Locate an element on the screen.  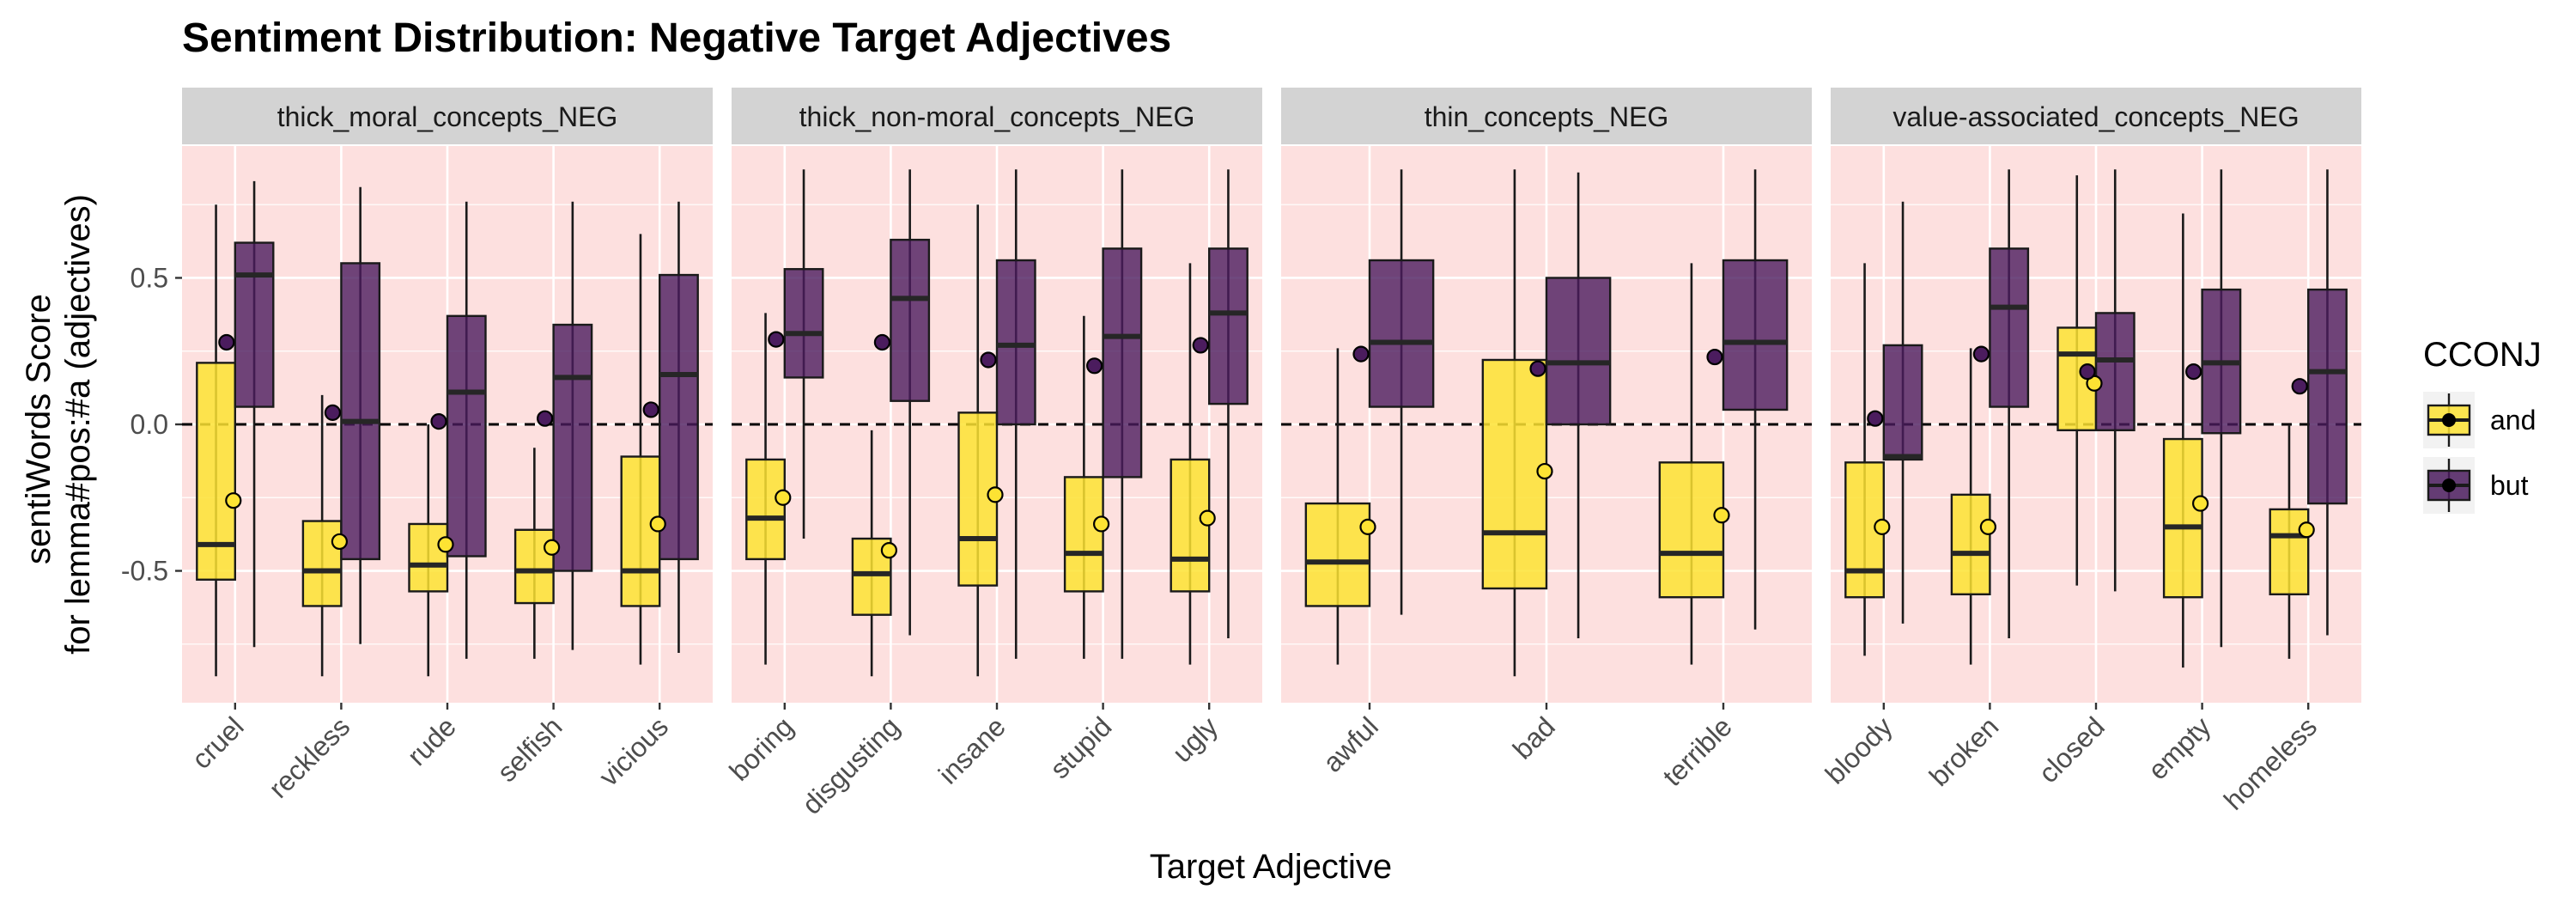
x-tick-label: closed is located at coordinates (2071, 749).